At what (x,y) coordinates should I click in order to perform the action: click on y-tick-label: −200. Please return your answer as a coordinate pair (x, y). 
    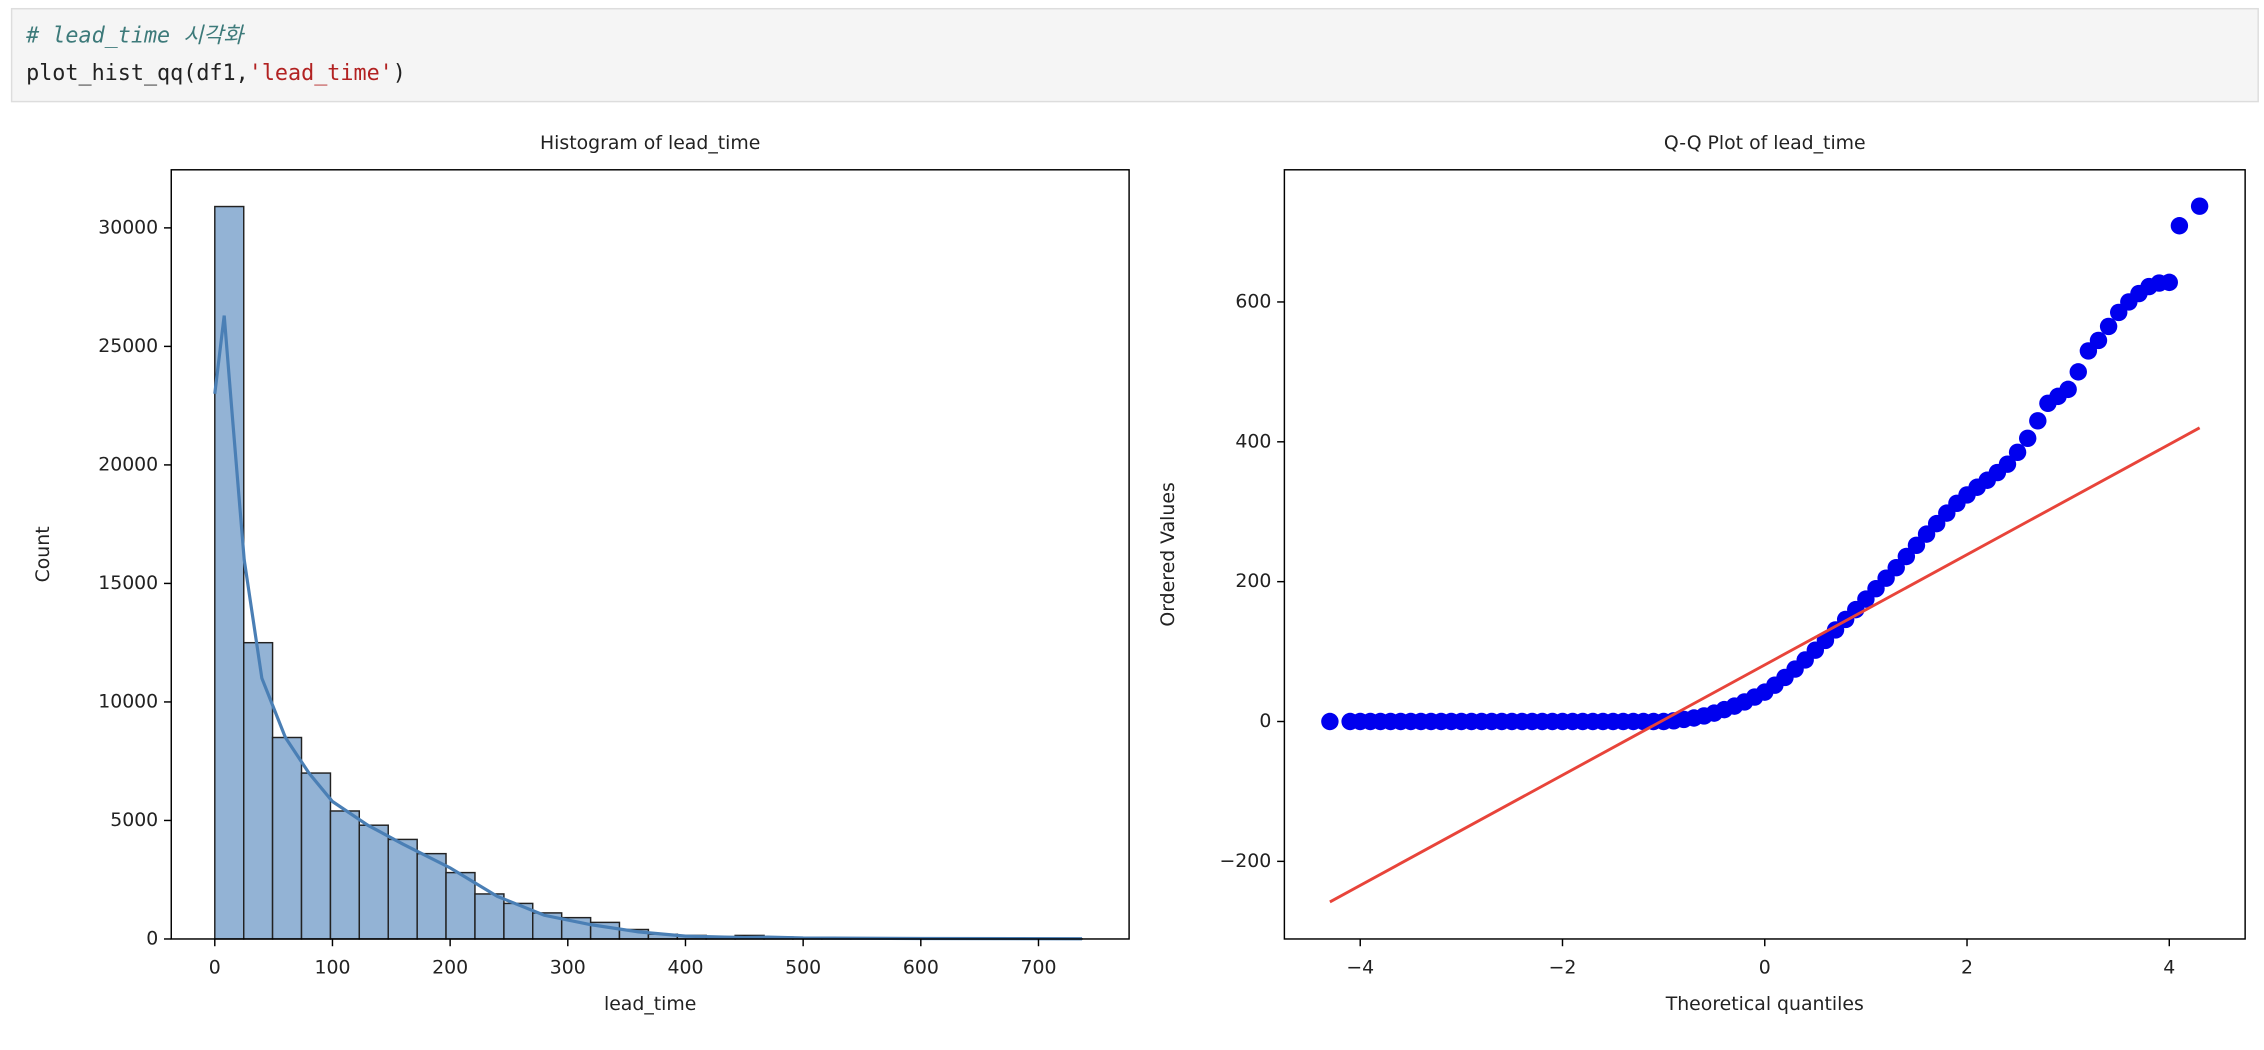
    Looking at the image, I should click on (1246, 861).